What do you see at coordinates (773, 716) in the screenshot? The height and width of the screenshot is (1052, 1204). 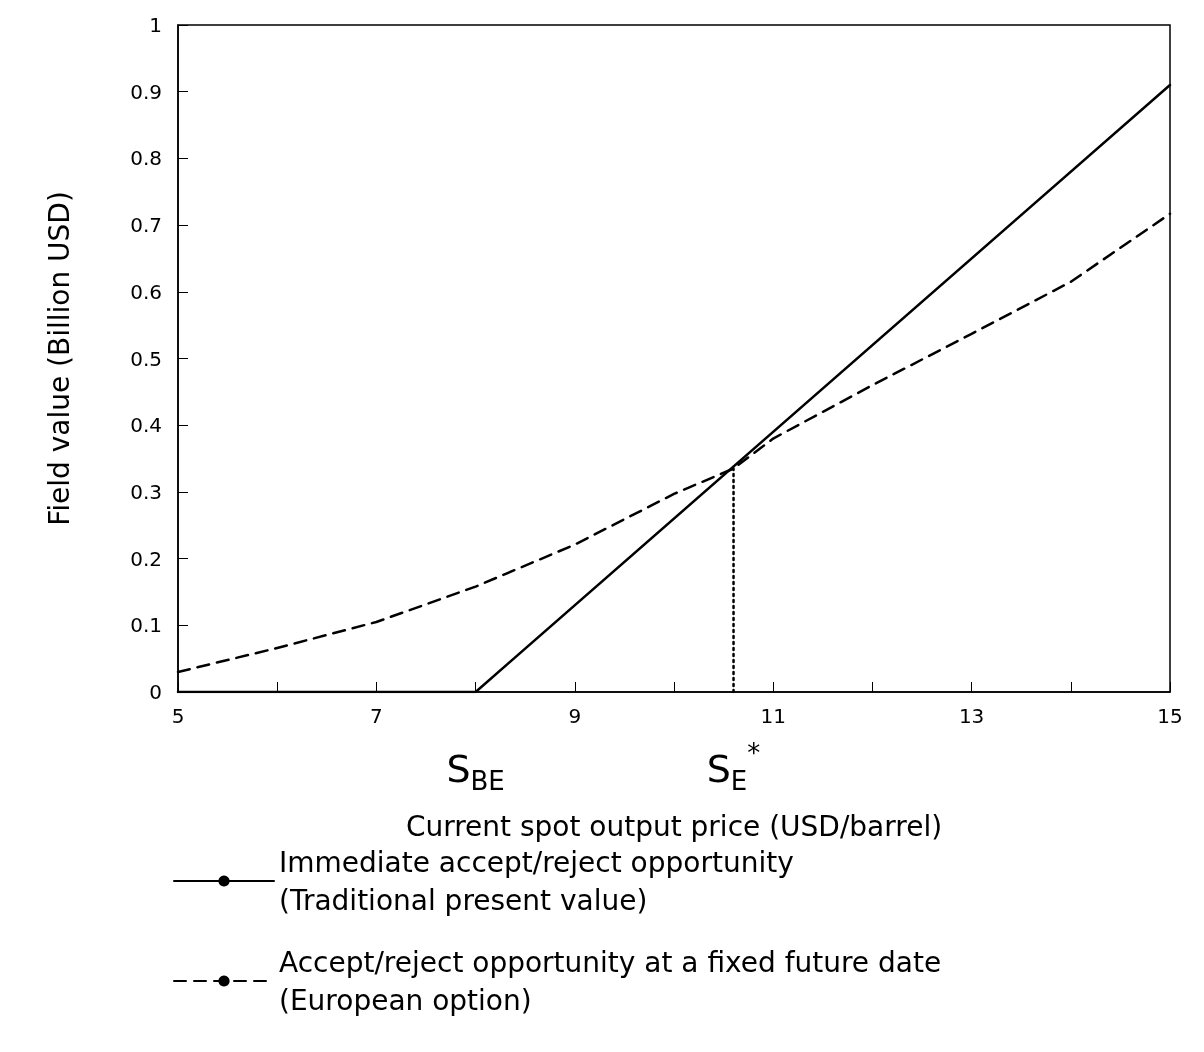 I see `x-tick-label: 11` at bounding box center [773, 716].